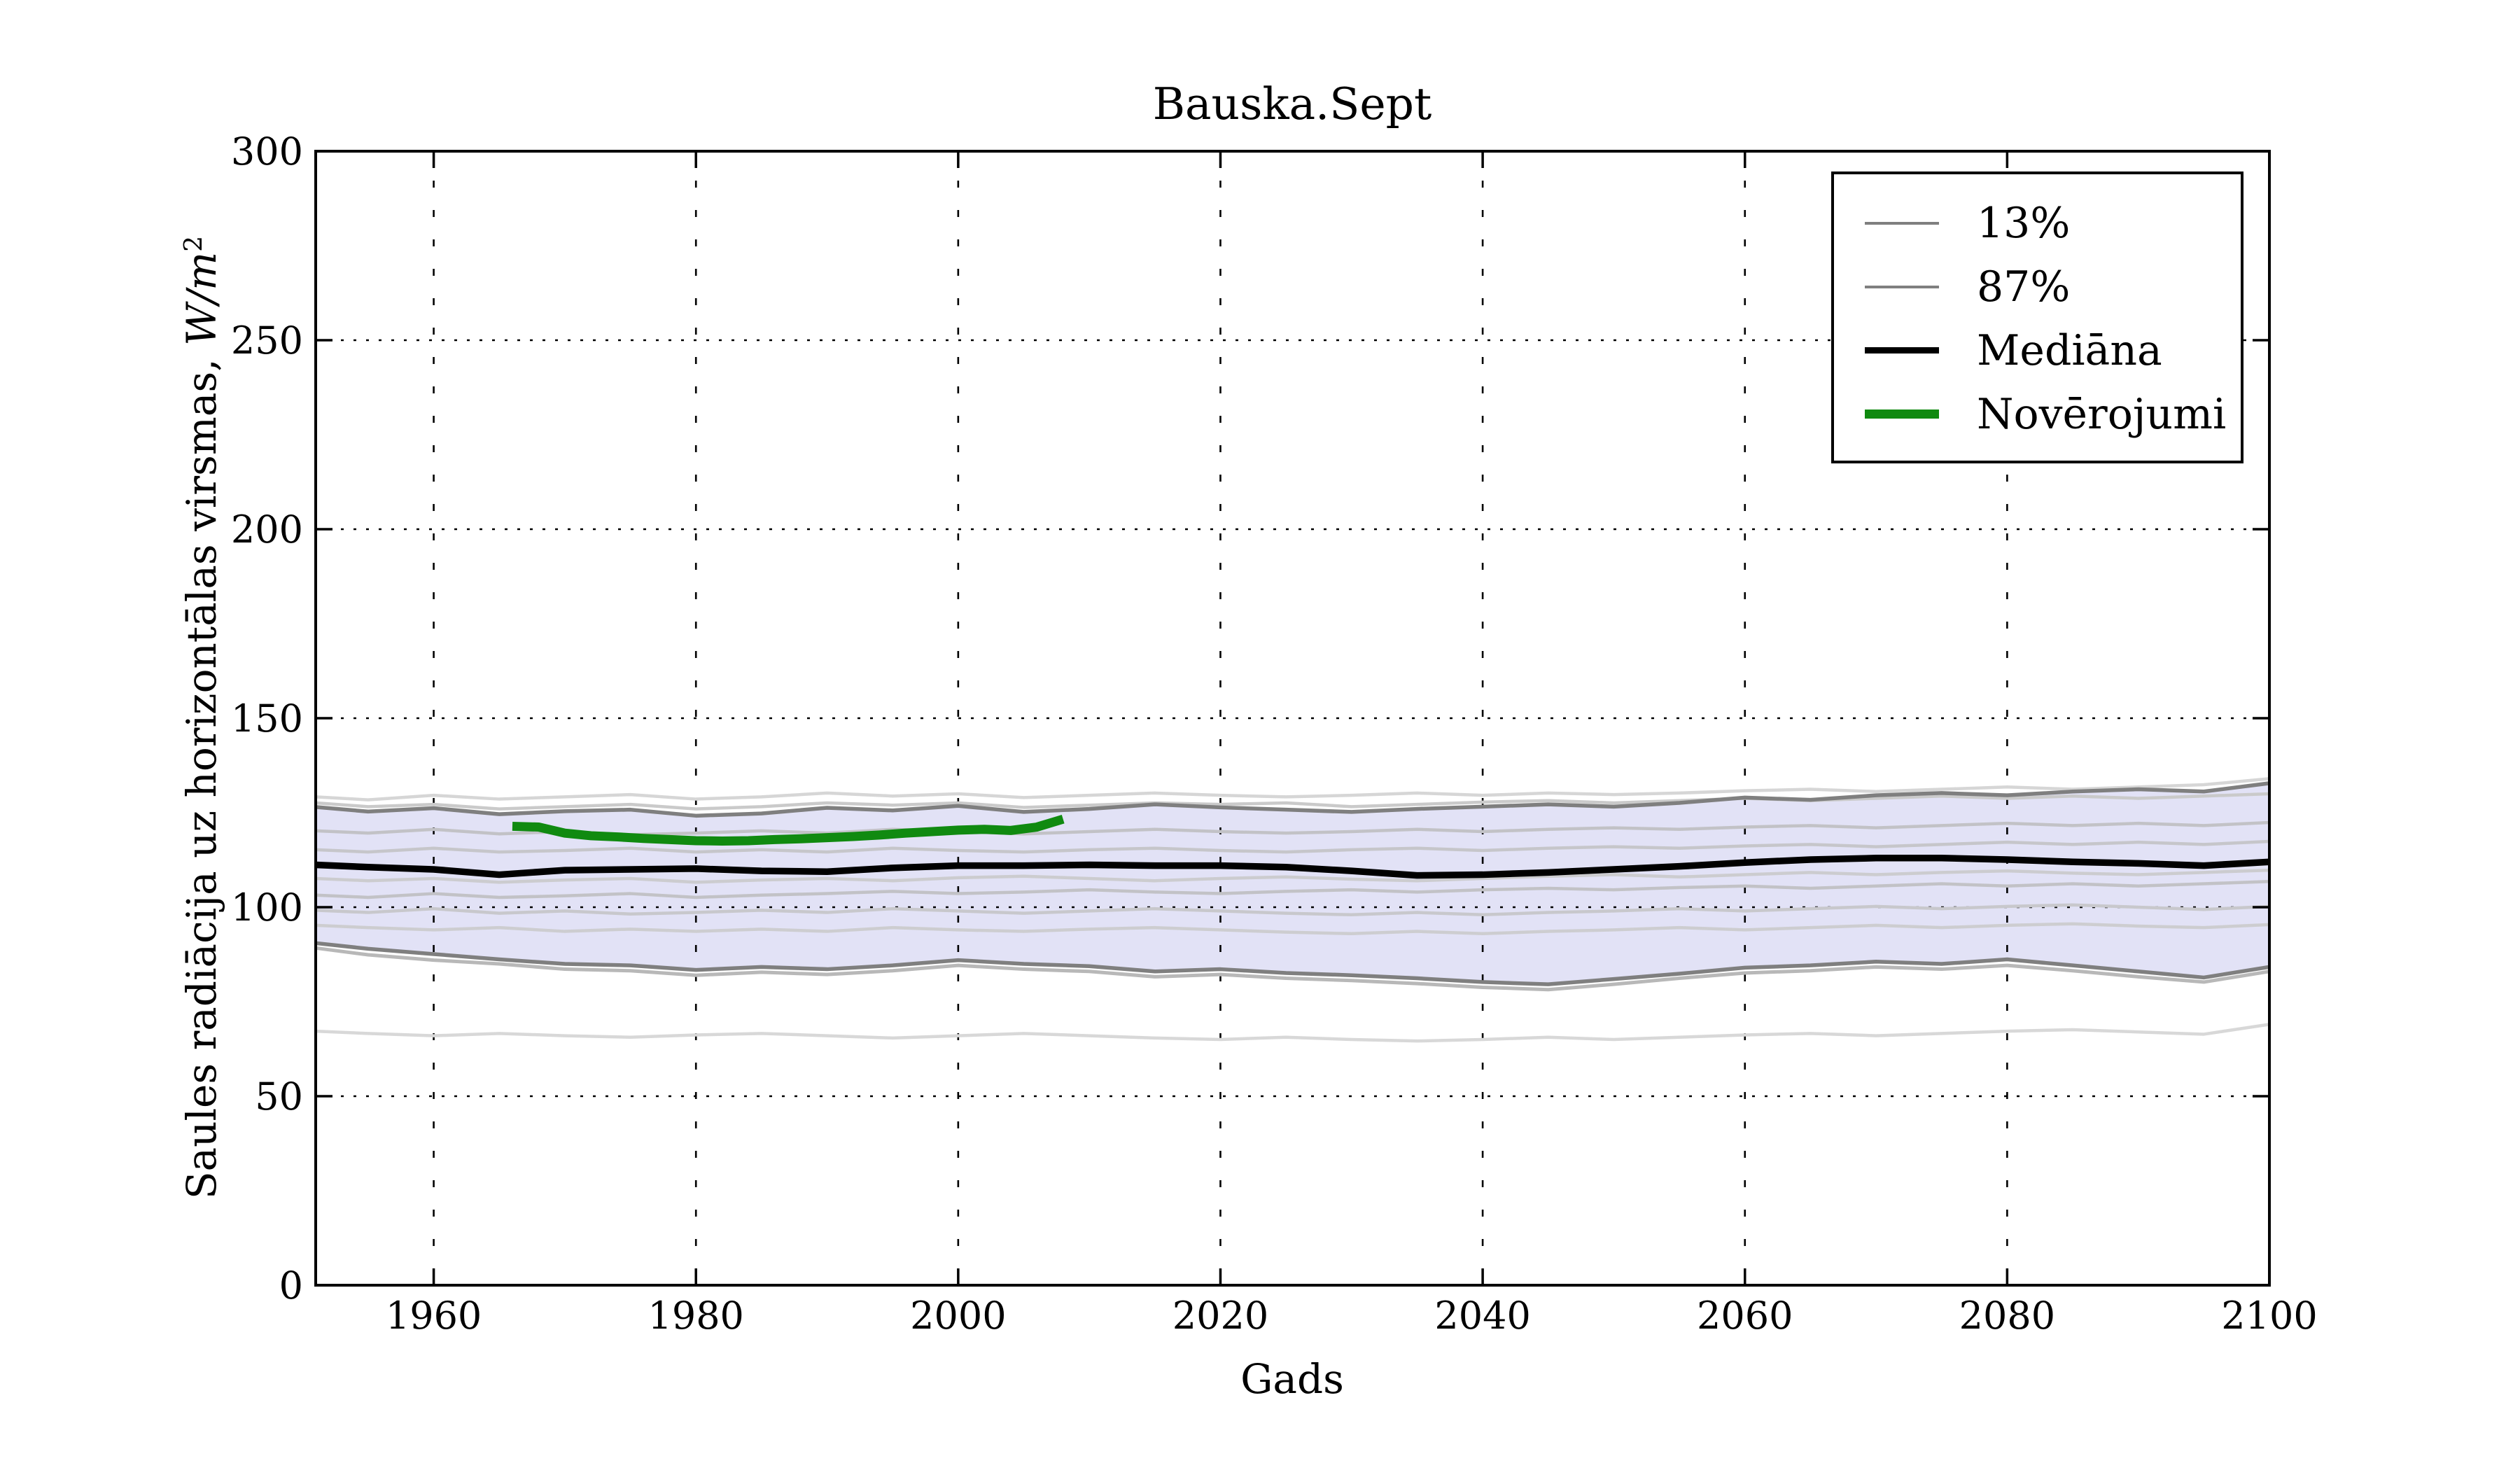 This screenshot has height=1470, width=2520. Describe the element at coordinates (1292, 963) in the screenshot. I see `series-p13` at that location.